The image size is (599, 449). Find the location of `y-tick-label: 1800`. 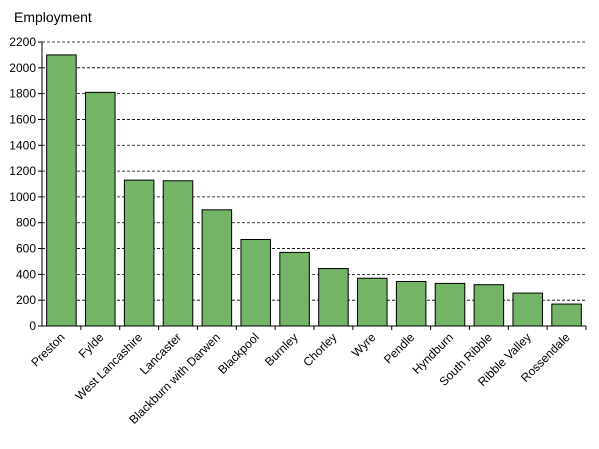

y-tick-label: 1800 is located at coordinates (22, 94).